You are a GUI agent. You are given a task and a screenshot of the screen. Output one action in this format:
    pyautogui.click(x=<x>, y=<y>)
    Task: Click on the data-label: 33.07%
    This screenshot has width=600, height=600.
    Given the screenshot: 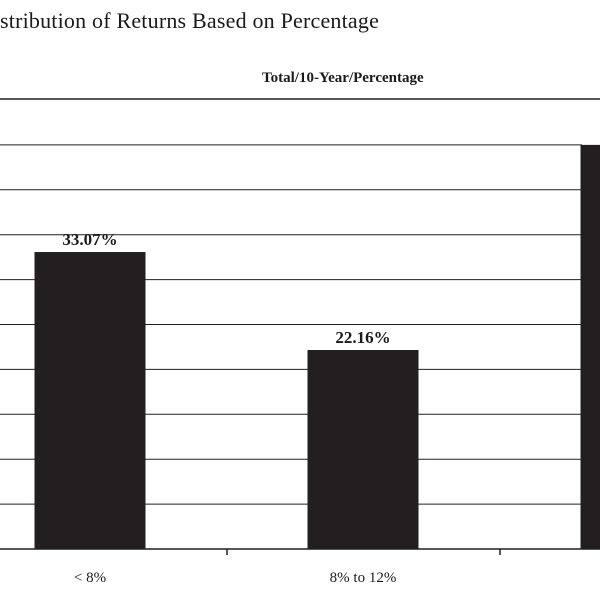 What is the action you would take?
    pyautogui.click(x=89, y=239)
    